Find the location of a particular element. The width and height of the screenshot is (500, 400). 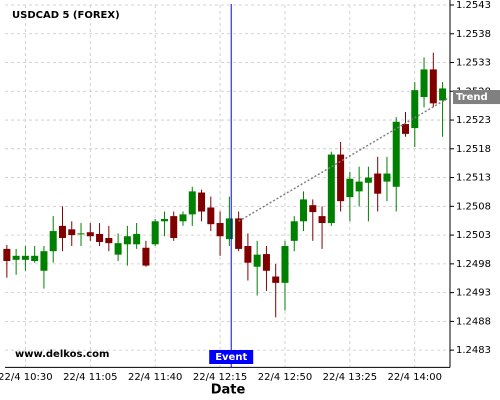

y-tick-label: 1.2483 is located at coordinates (473, 350).